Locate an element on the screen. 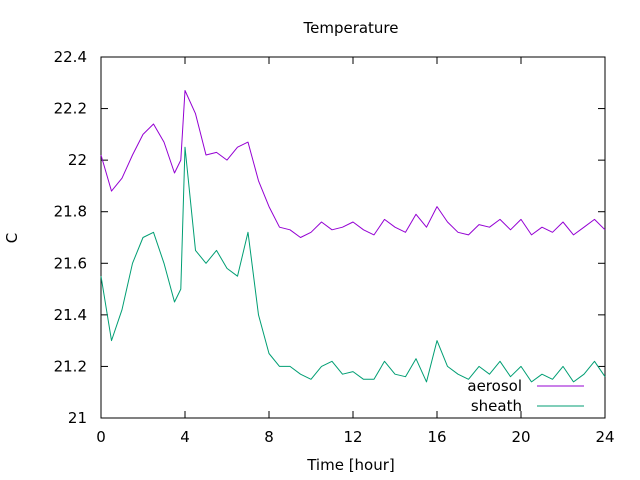  x-tick-label: 4 is located at coordinates (185, 437).